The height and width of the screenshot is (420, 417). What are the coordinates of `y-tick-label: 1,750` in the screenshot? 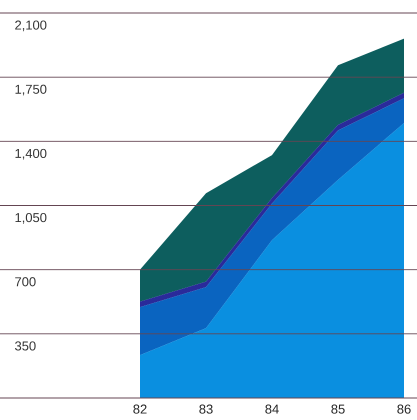 It's located at (31, 90).